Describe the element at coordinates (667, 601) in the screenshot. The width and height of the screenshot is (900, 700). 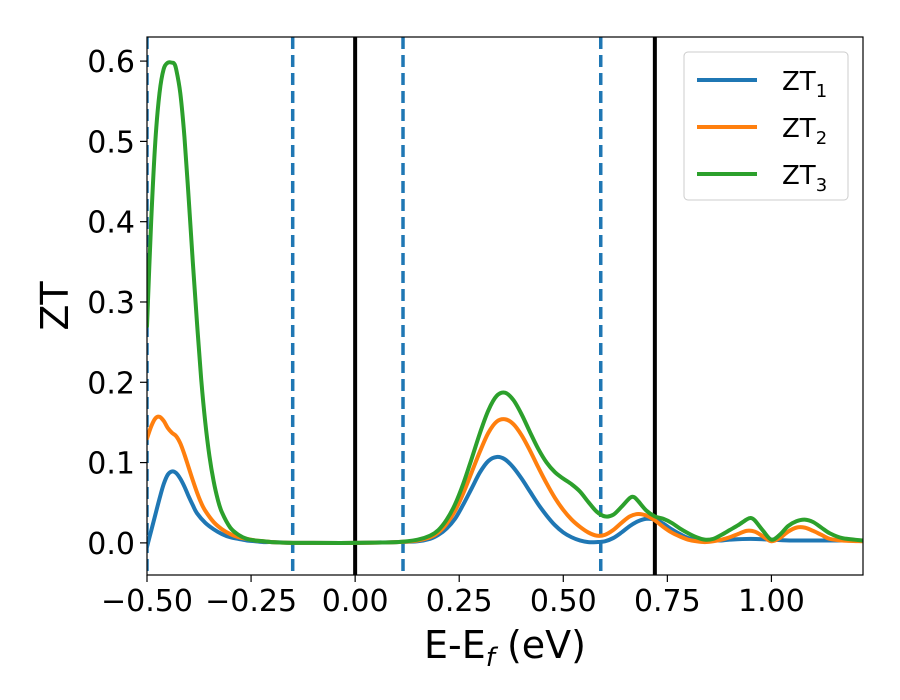
I see `x-tick-label: 0.75` at that location.